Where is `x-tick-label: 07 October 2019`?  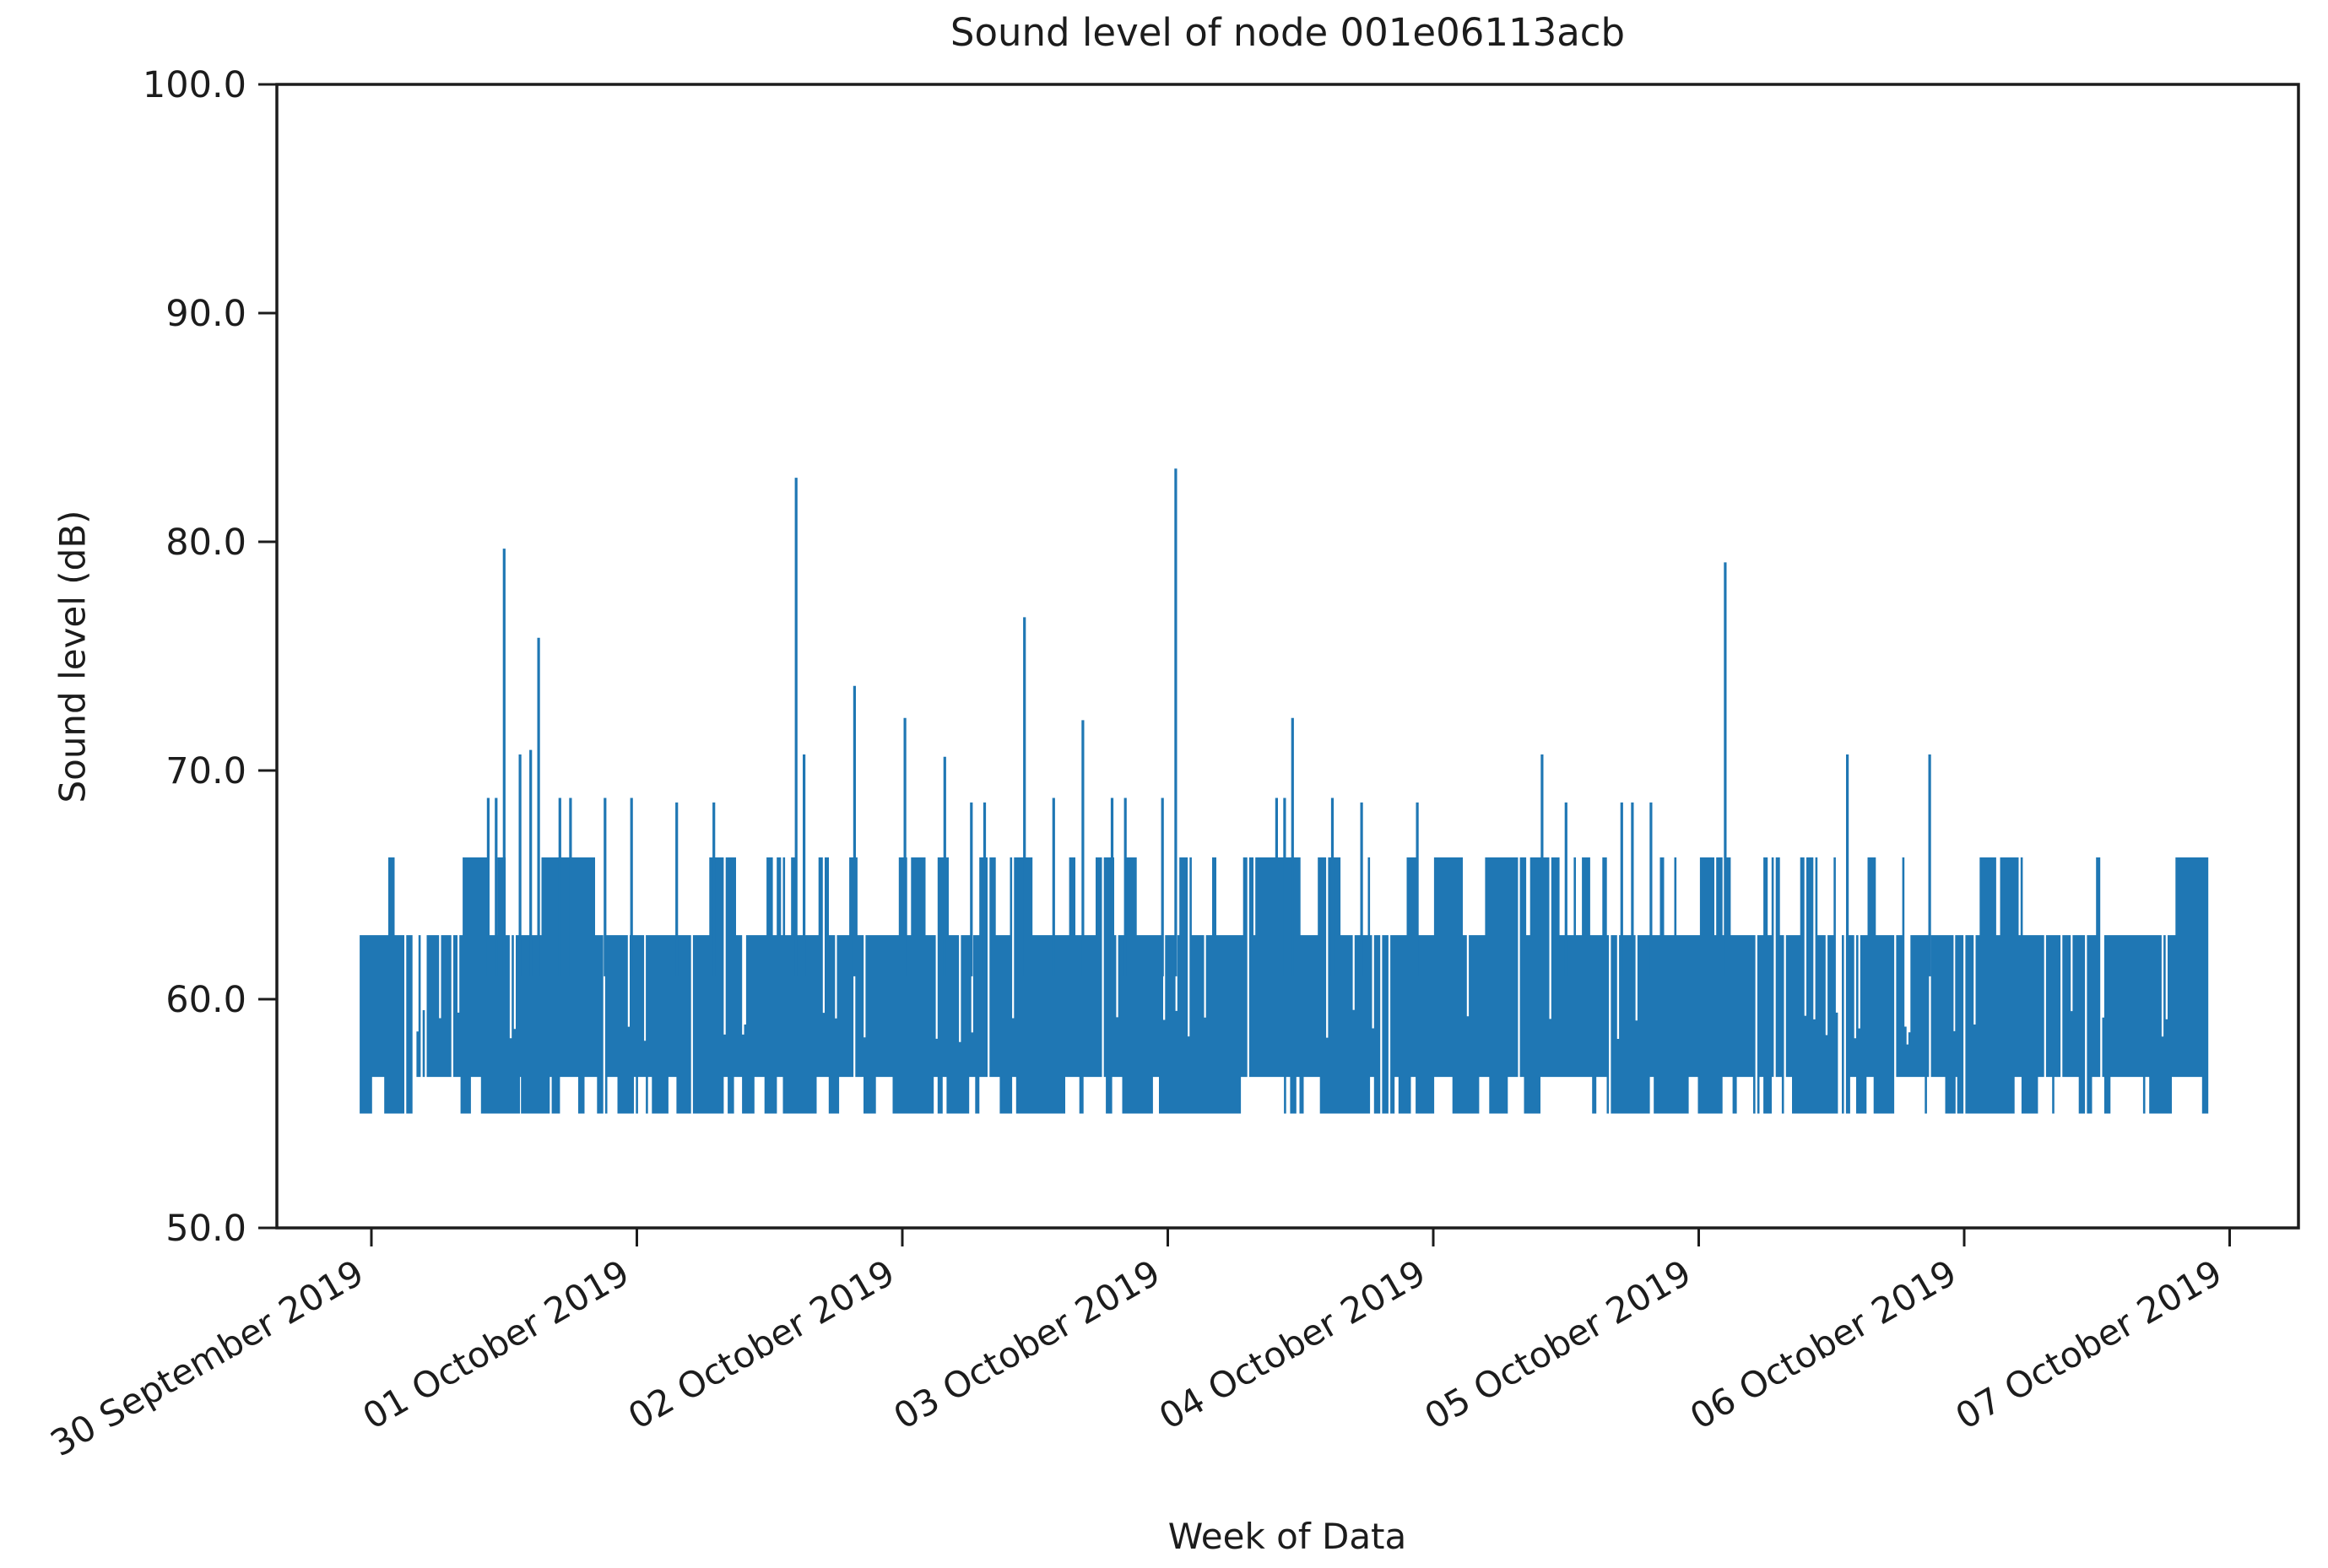 x-tick-label: 07 October 2019 is located at coordinates (2088, 1344).